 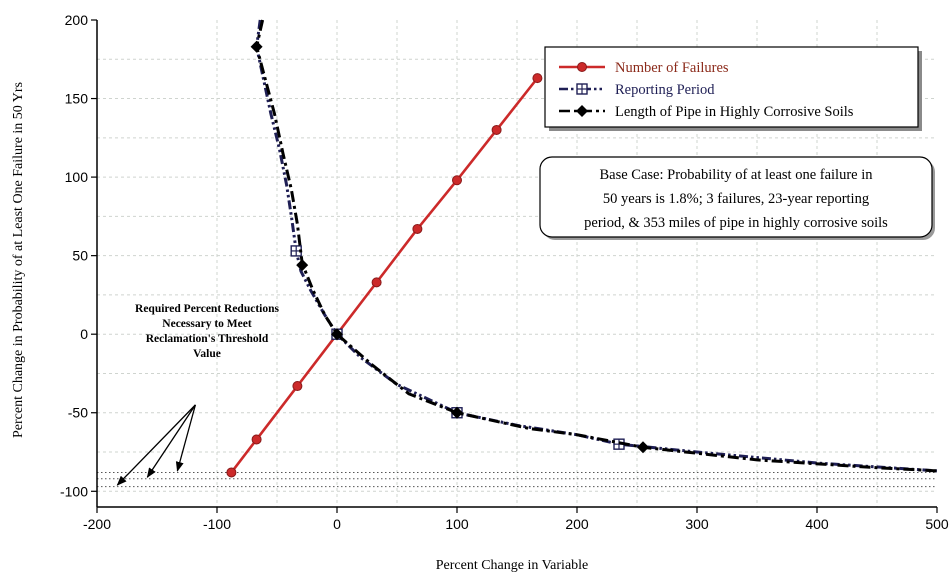 What do you see at coordinates (457, 524) in the screenshot?
I see `x-tick-label: 100` at bounding box center [457, 524].